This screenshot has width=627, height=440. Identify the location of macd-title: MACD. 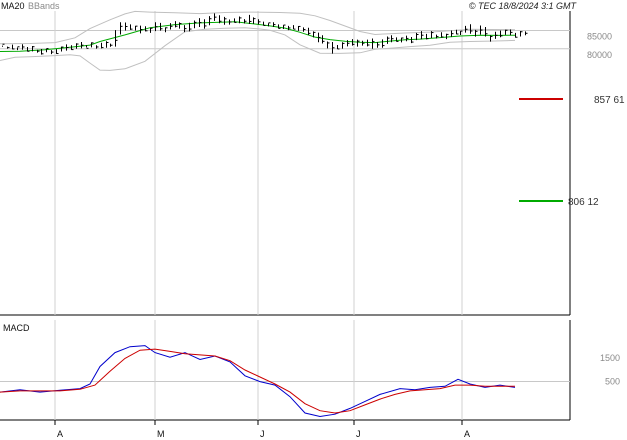
(16, 328).